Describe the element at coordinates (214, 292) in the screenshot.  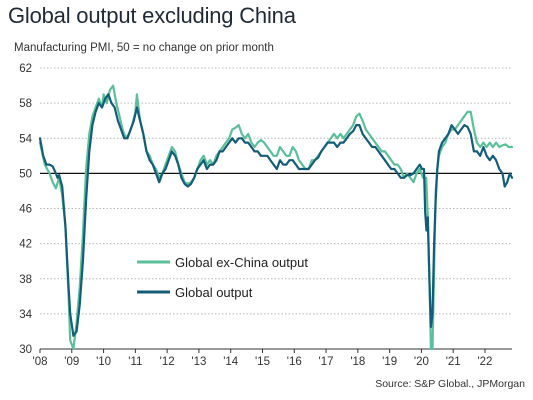
I see `legend-label-1: Global output` at that location.